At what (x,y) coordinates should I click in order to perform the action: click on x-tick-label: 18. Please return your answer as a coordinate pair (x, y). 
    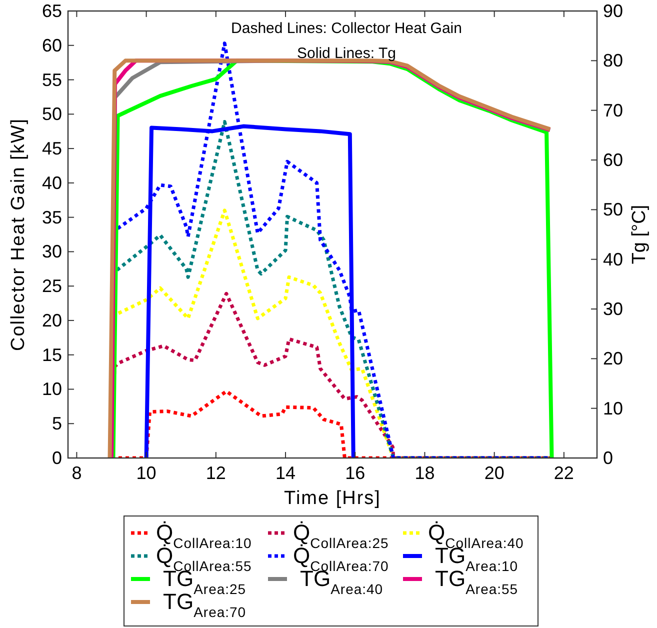
    Looking at the image, I should click on (424, 473).